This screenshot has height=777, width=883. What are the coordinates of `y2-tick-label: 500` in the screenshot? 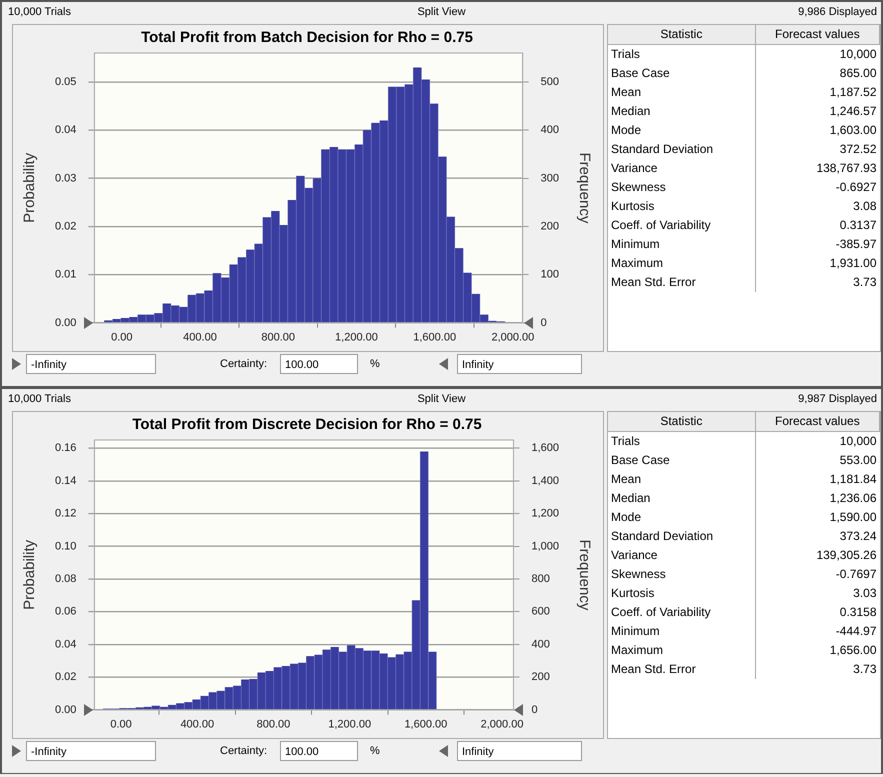 It's located at (550, 82).